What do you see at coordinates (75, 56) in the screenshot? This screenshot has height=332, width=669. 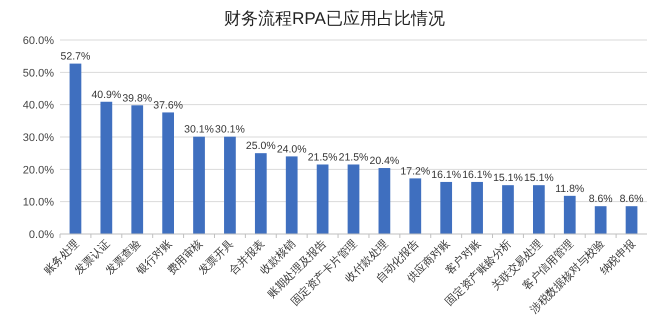 I see `data-label: 52.7%` at bounding box center [75, 56].